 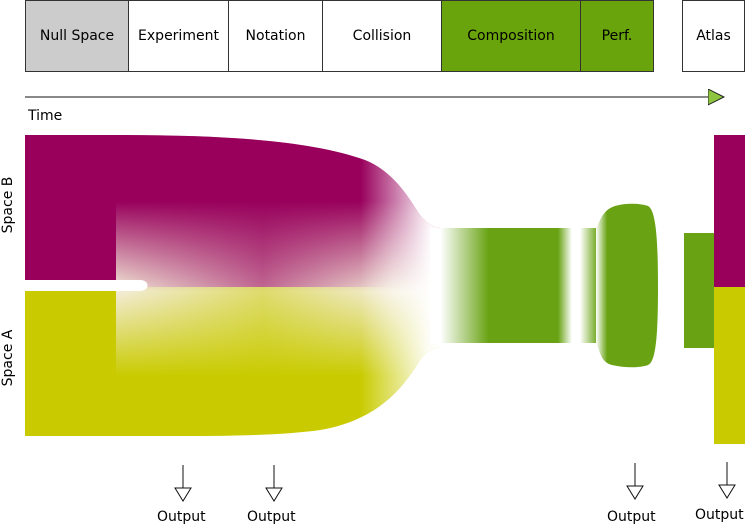 I want to click on space-gap, so click(x=70, y=285).